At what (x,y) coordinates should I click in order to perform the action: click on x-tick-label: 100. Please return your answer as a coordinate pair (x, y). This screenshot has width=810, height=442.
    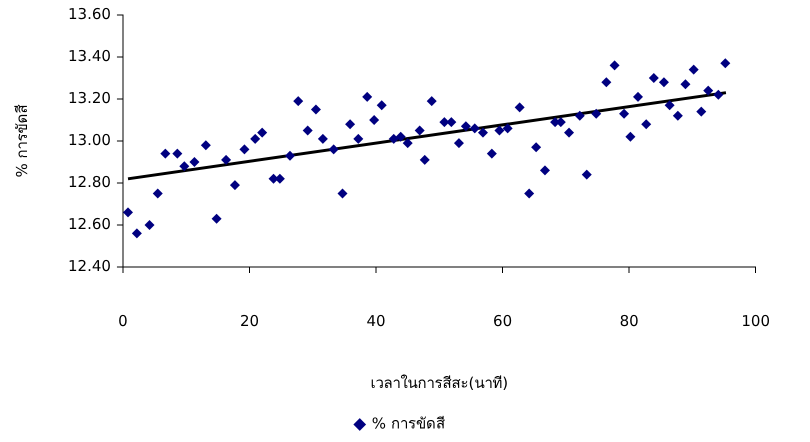
    Looking at the image, I should click on (755, 321).